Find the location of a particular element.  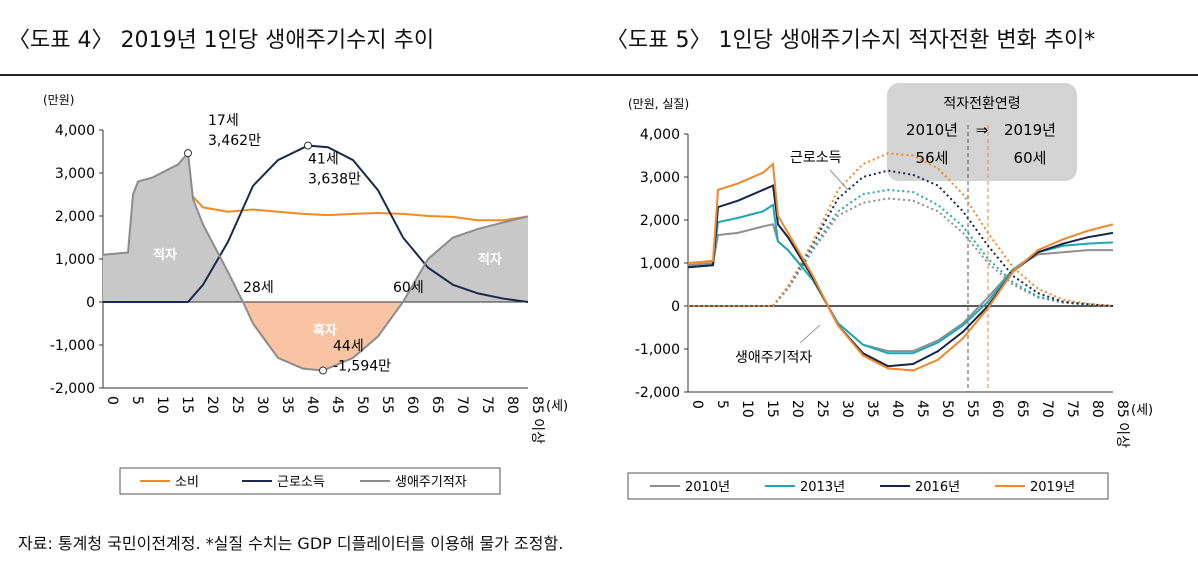

c2-y-tick: 0 is located at coordinates (675, 307).